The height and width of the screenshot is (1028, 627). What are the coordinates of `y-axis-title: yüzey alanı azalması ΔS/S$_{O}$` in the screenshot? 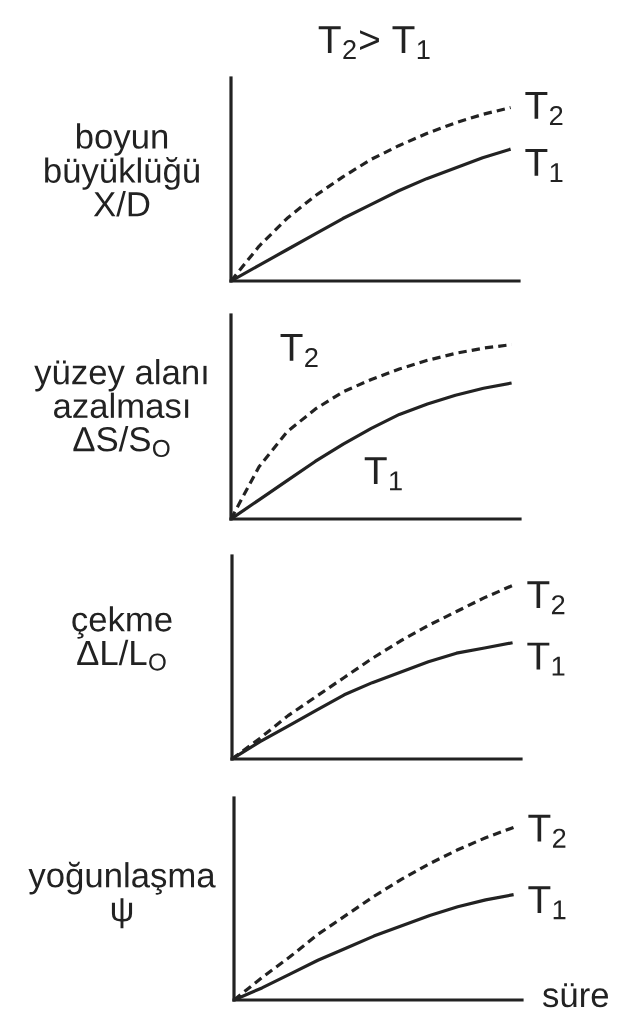 It's located at (120, 408).